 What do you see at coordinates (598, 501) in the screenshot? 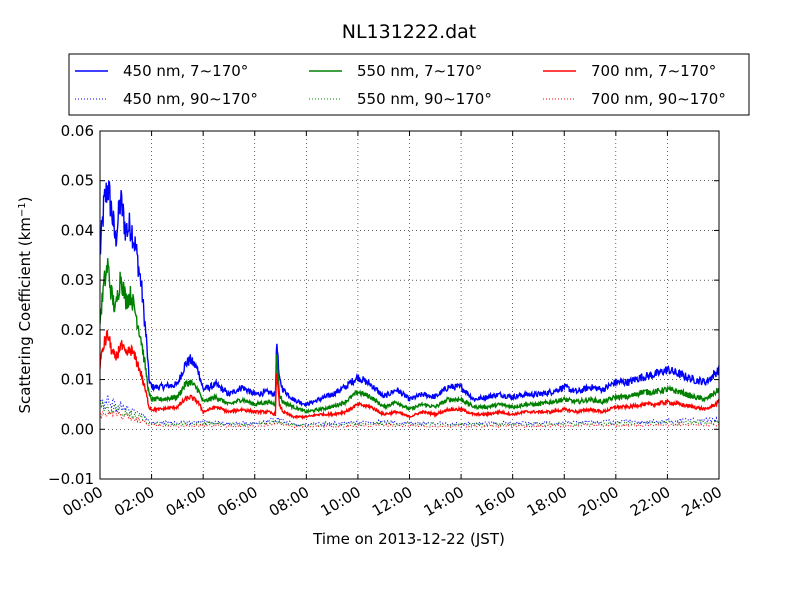
I see `x-tick-label: 20:00` at bounding box center [598, 501].